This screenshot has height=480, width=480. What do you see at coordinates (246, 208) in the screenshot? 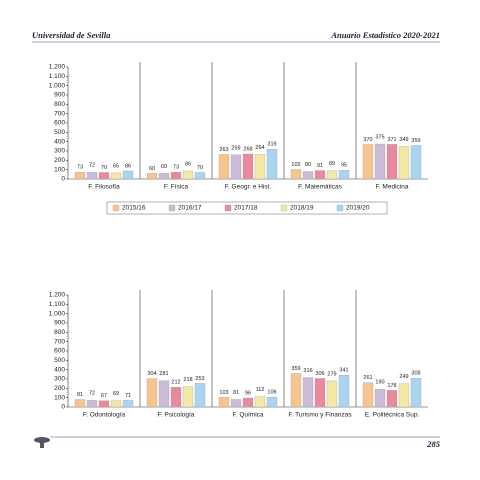
I see `legend-label: 2017/18` at bounding box center [246, 208].